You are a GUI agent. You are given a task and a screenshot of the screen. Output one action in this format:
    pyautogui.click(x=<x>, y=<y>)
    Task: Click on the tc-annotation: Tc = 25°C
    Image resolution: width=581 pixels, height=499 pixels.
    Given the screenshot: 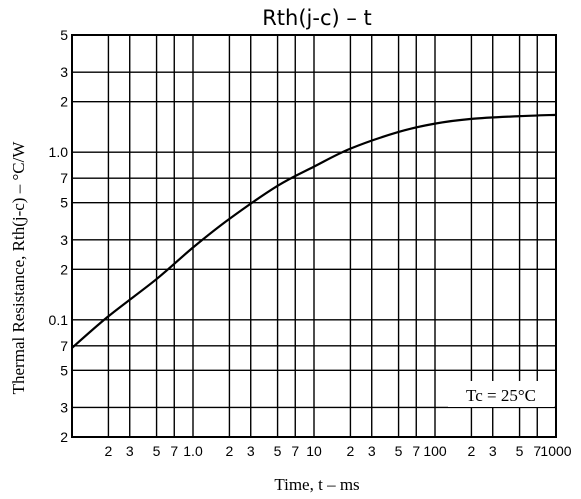 What is the action you would take?
    pyautogui.click(x=501, y=395)
    